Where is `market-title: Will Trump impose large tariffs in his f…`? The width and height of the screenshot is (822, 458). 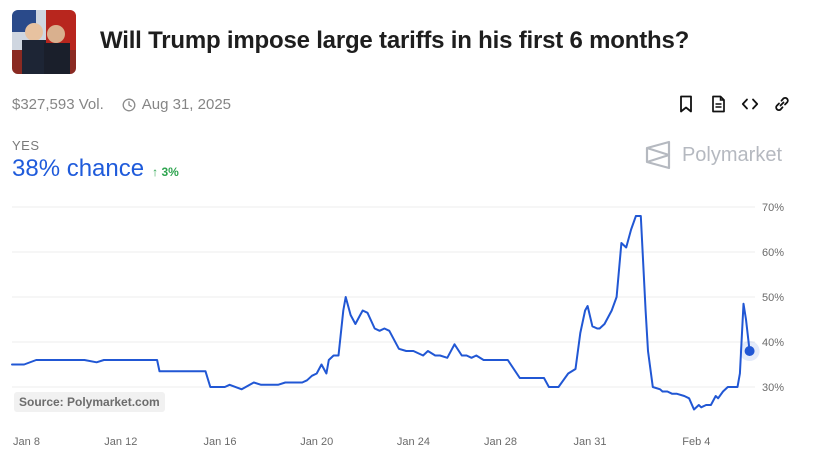 market-title: Will Trump impose large tariffs in his f… is located at coordinates (395, 40).